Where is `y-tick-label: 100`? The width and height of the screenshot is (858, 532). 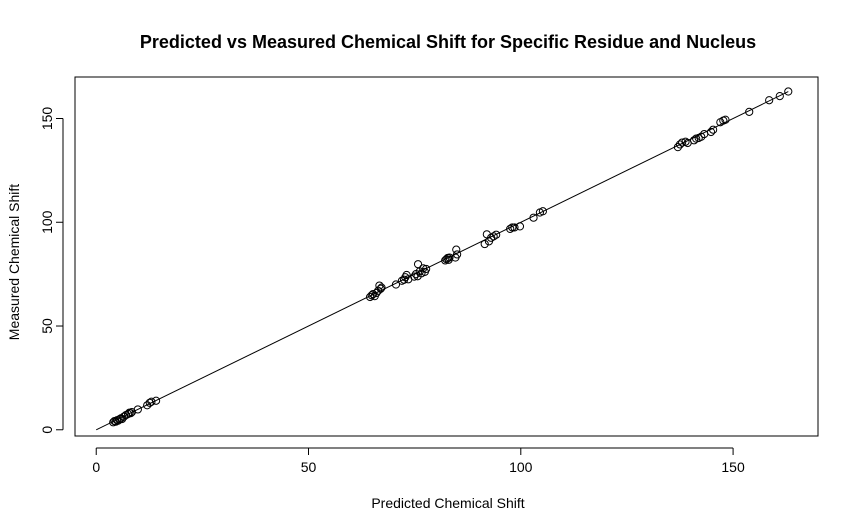 y-tick-label: 100 is located at coordinates (47, 222).